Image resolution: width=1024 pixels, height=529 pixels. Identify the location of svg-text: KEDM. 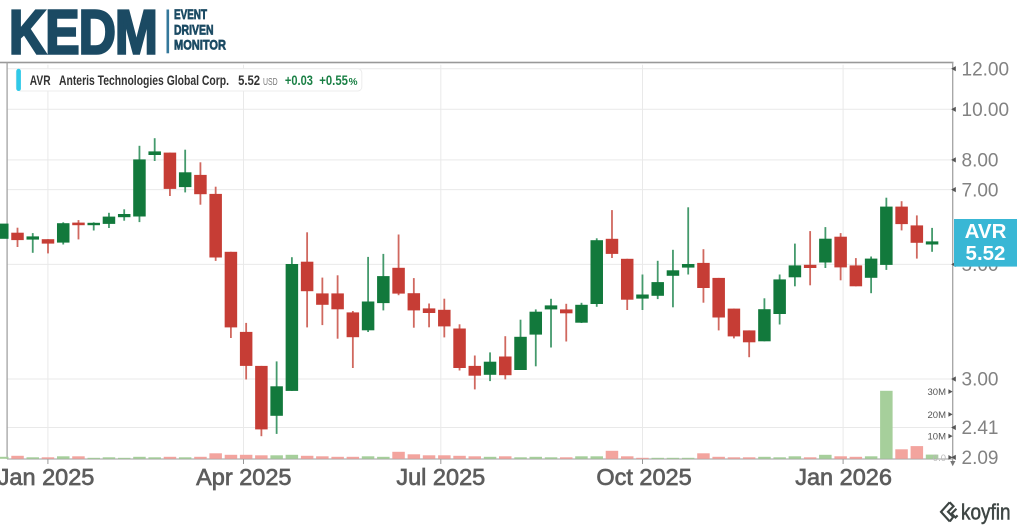
(83, 34).